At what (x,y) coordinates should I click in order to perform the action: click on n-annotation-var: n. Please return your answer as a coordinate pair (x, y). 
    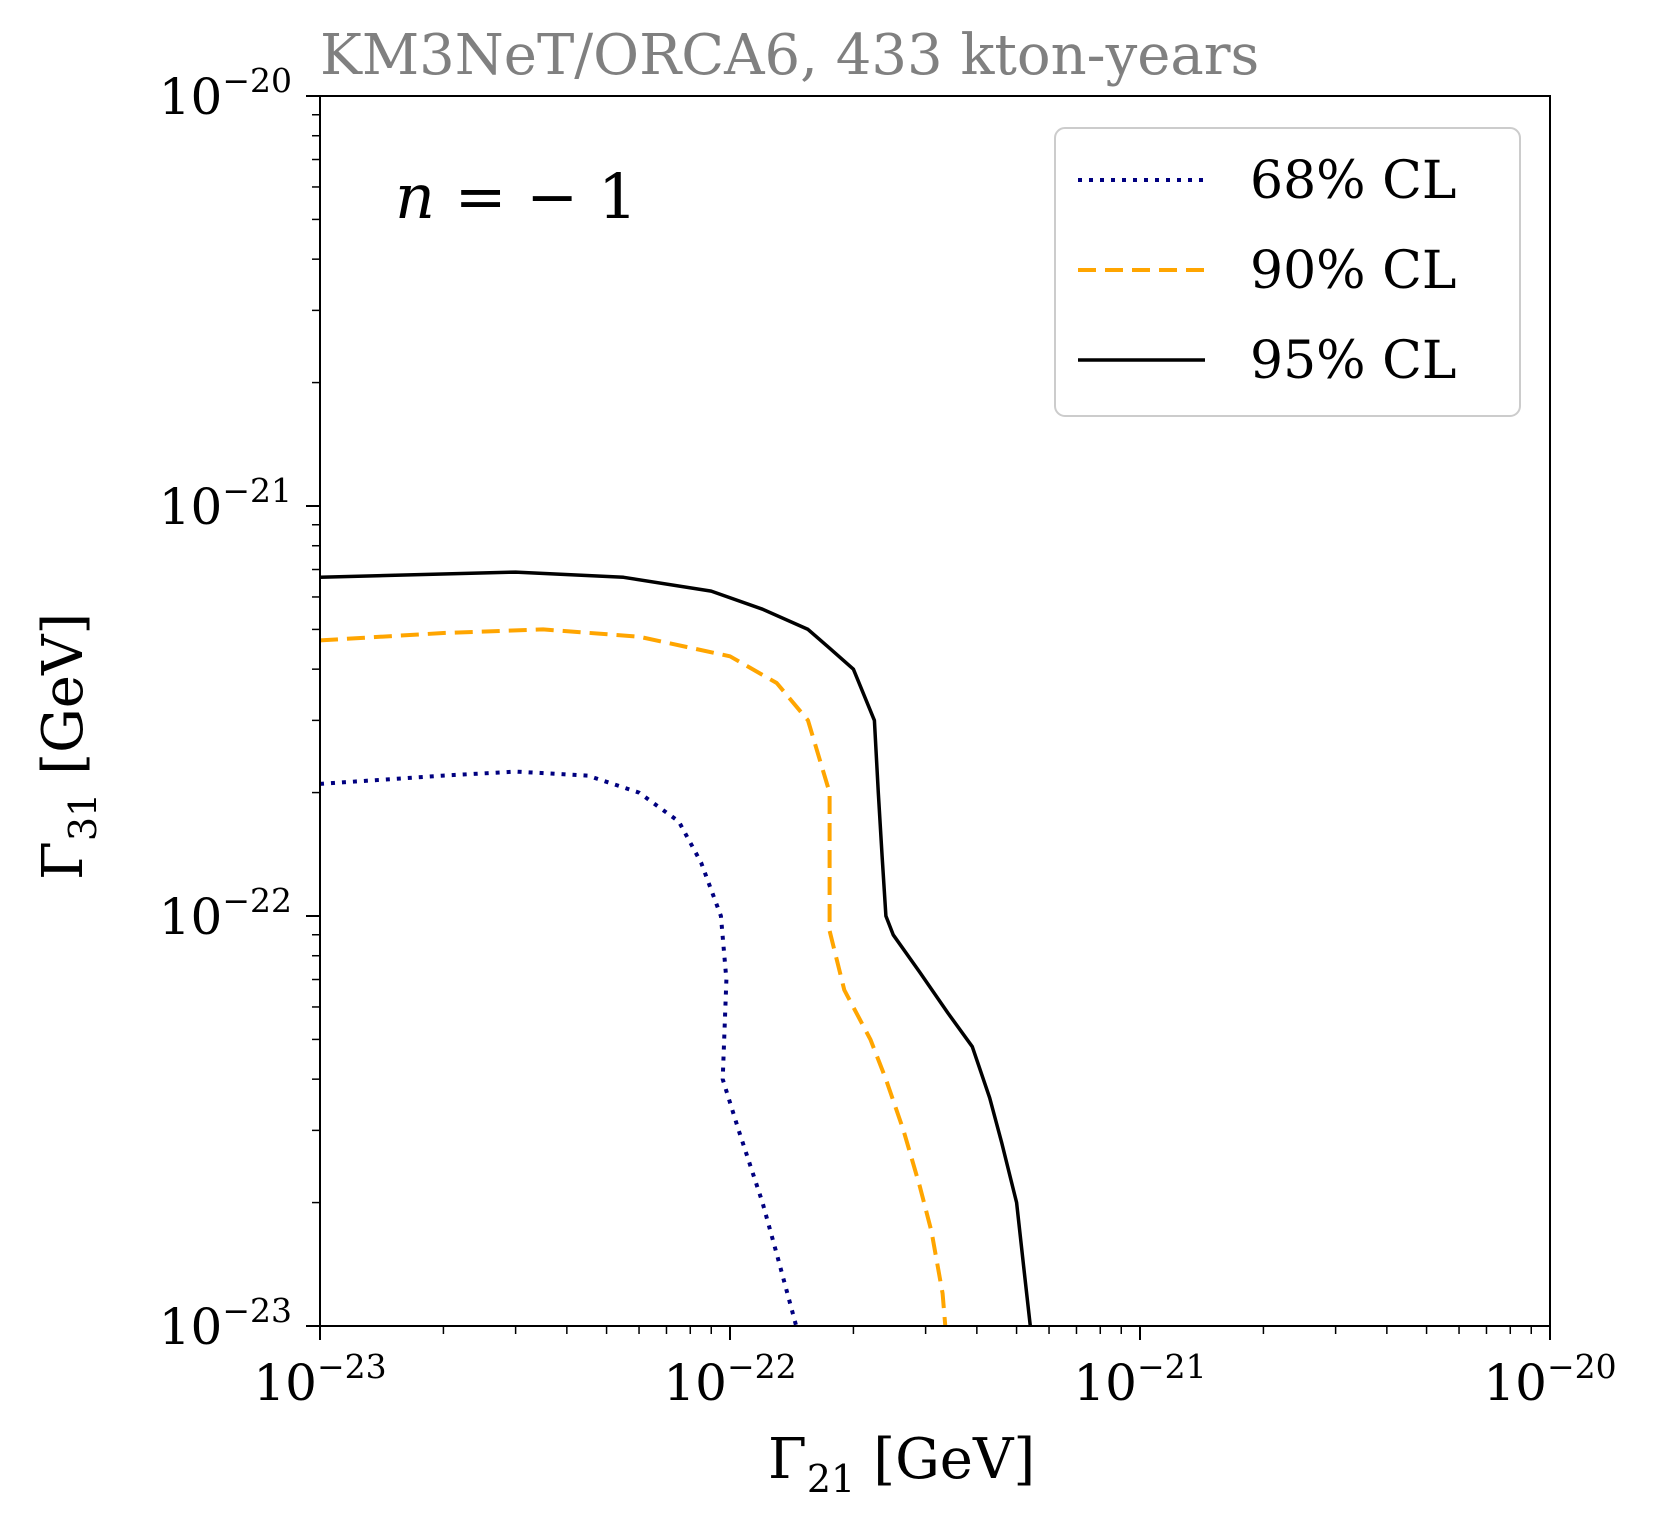
    Looking at the image, I should click on (415, 196).